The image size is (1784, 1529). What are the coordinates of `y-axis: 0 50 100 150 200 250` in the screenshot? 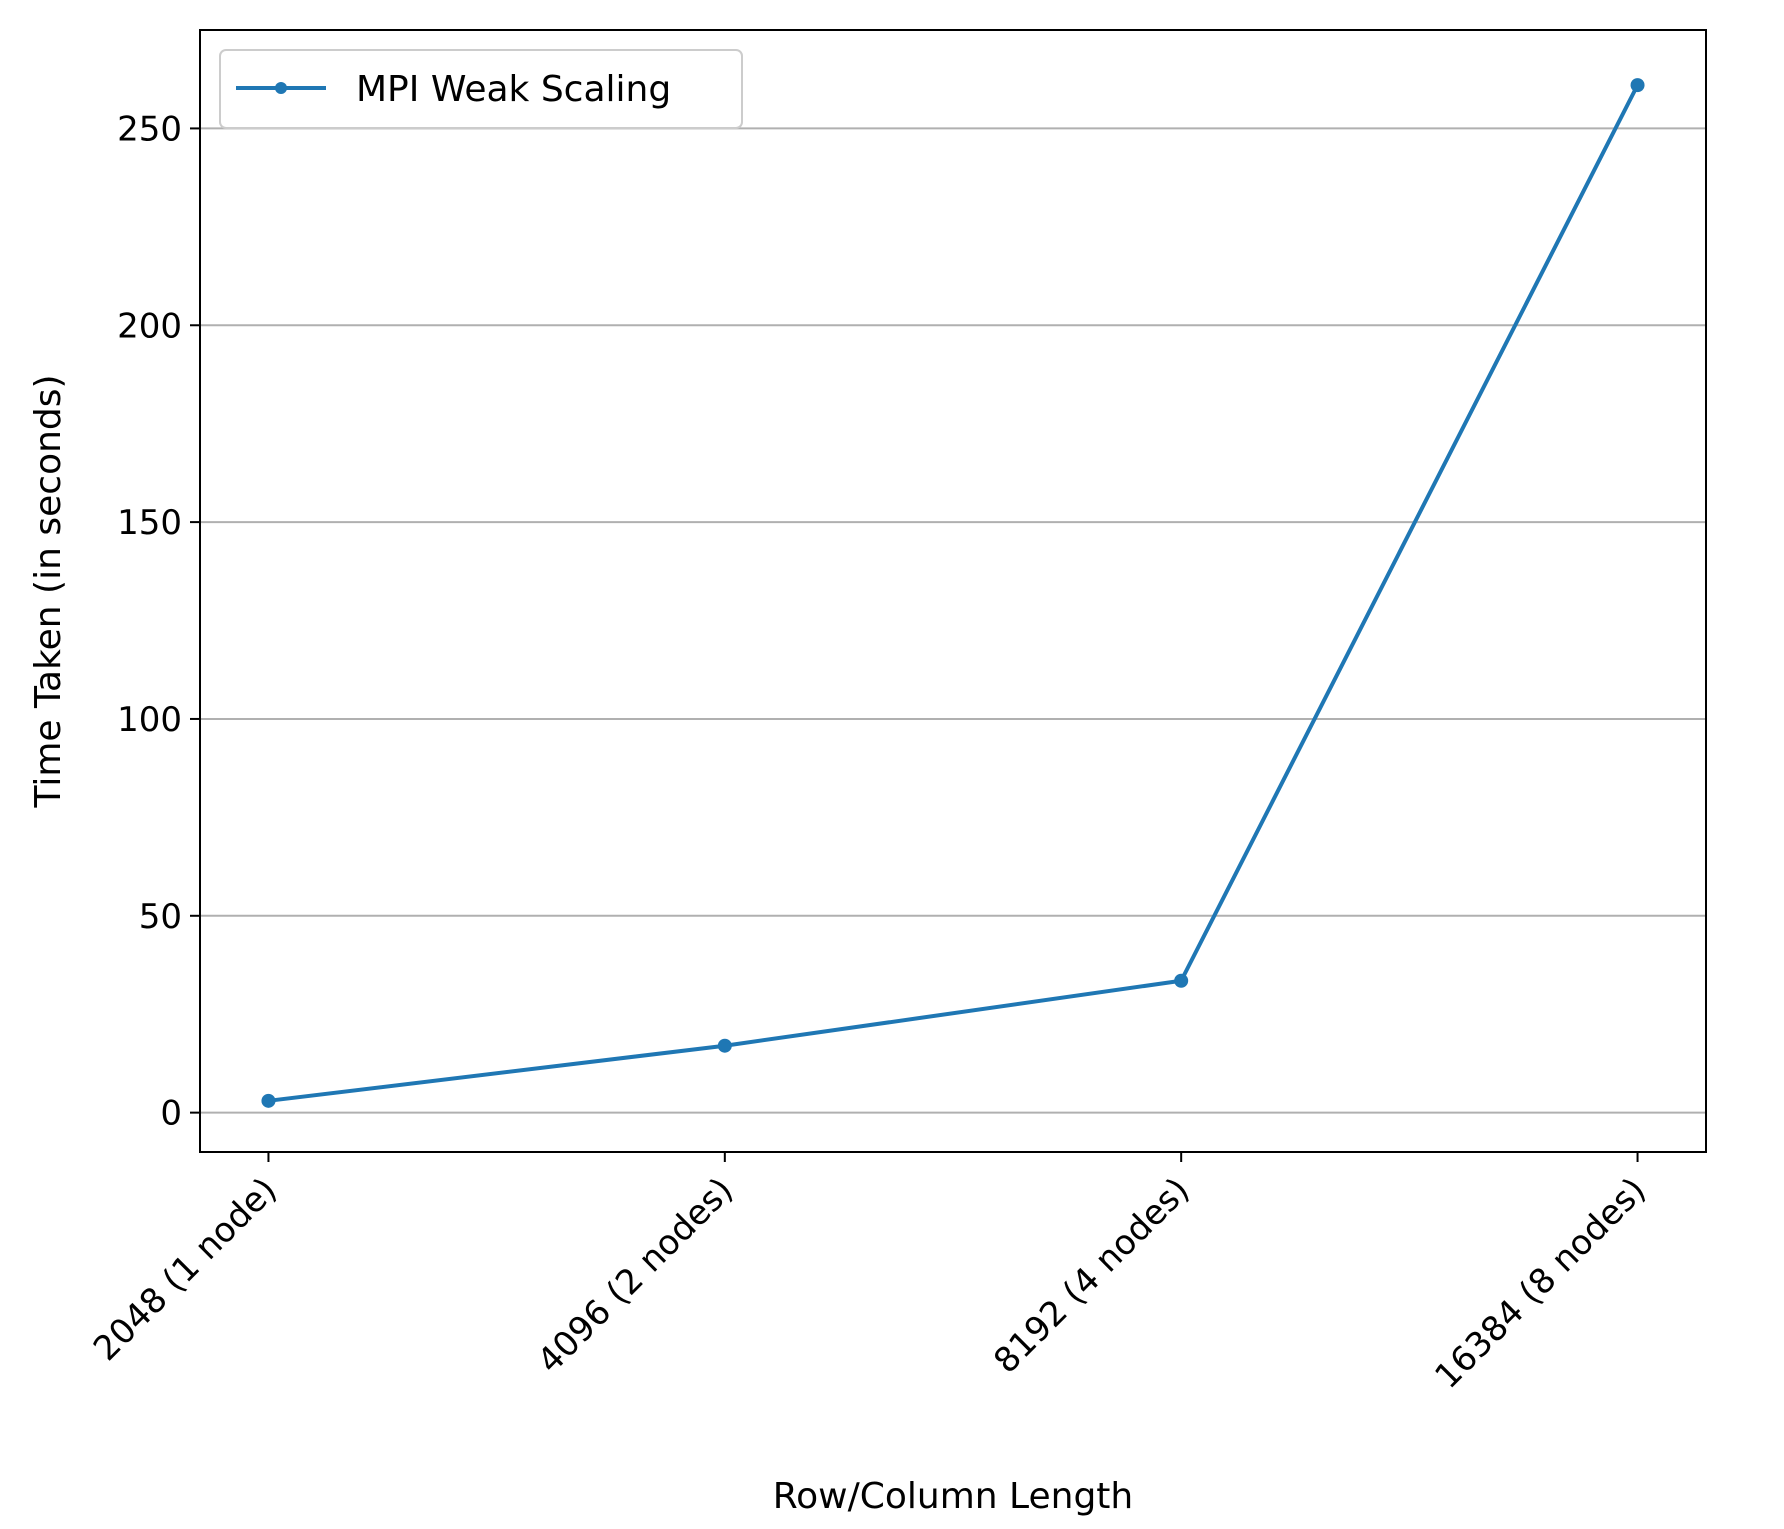 It's located at (158, 621).